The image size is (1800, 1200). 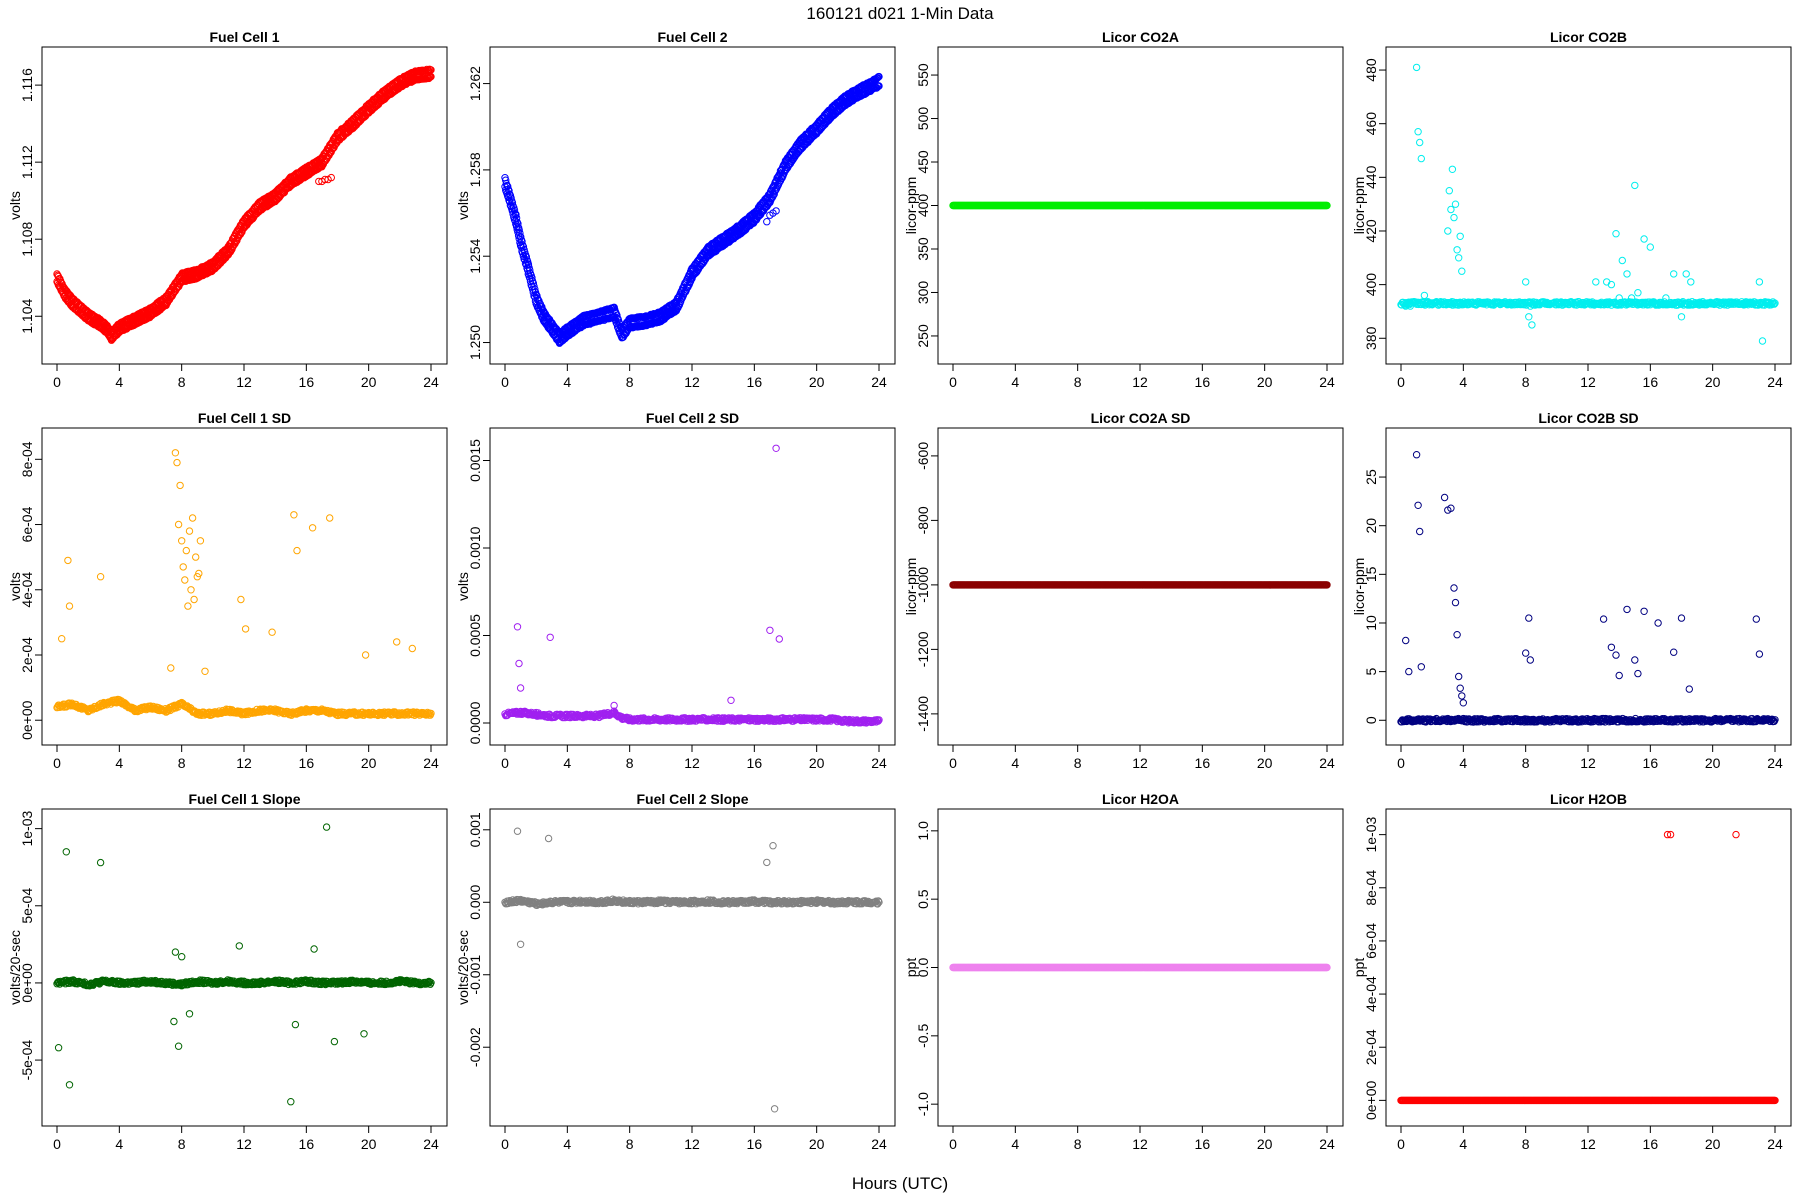 What do you see at coordinates (923, 75) in the screenshot?
I see `y-tick-label: 550` at bounding box center [923, 75].